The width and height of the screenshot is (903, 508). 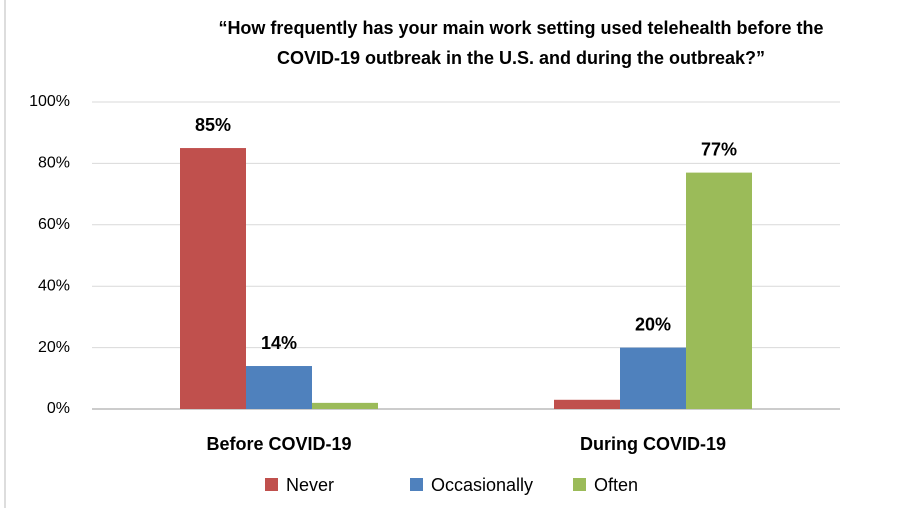 I want to click on y-tick-label: 100%, so click(x=49, y=101).